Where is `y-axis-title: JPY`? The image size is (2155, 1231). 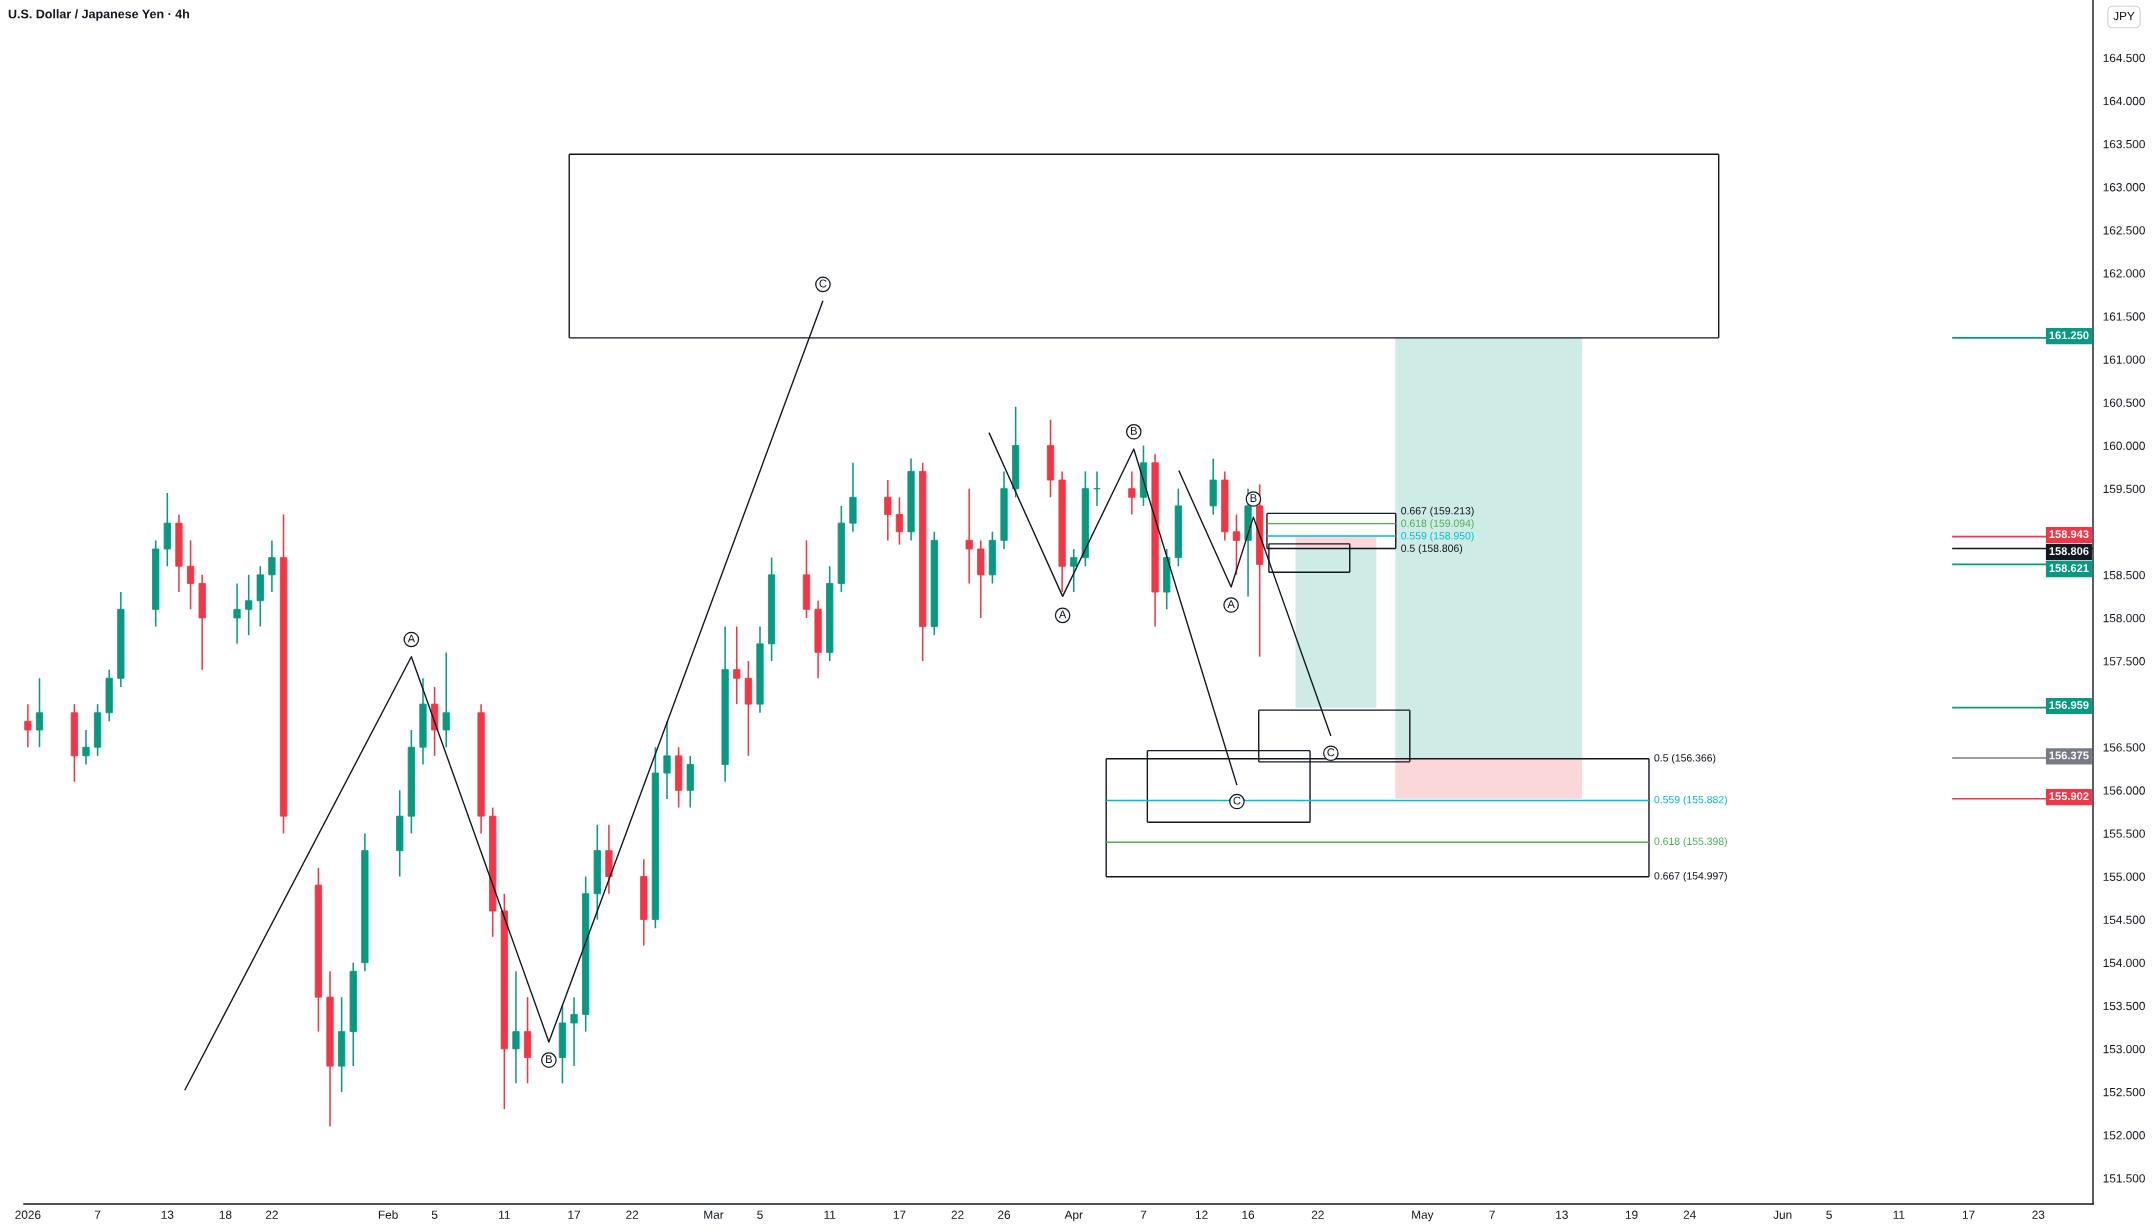 y-axis-title: JPY is located at coordinates (2124, 16).